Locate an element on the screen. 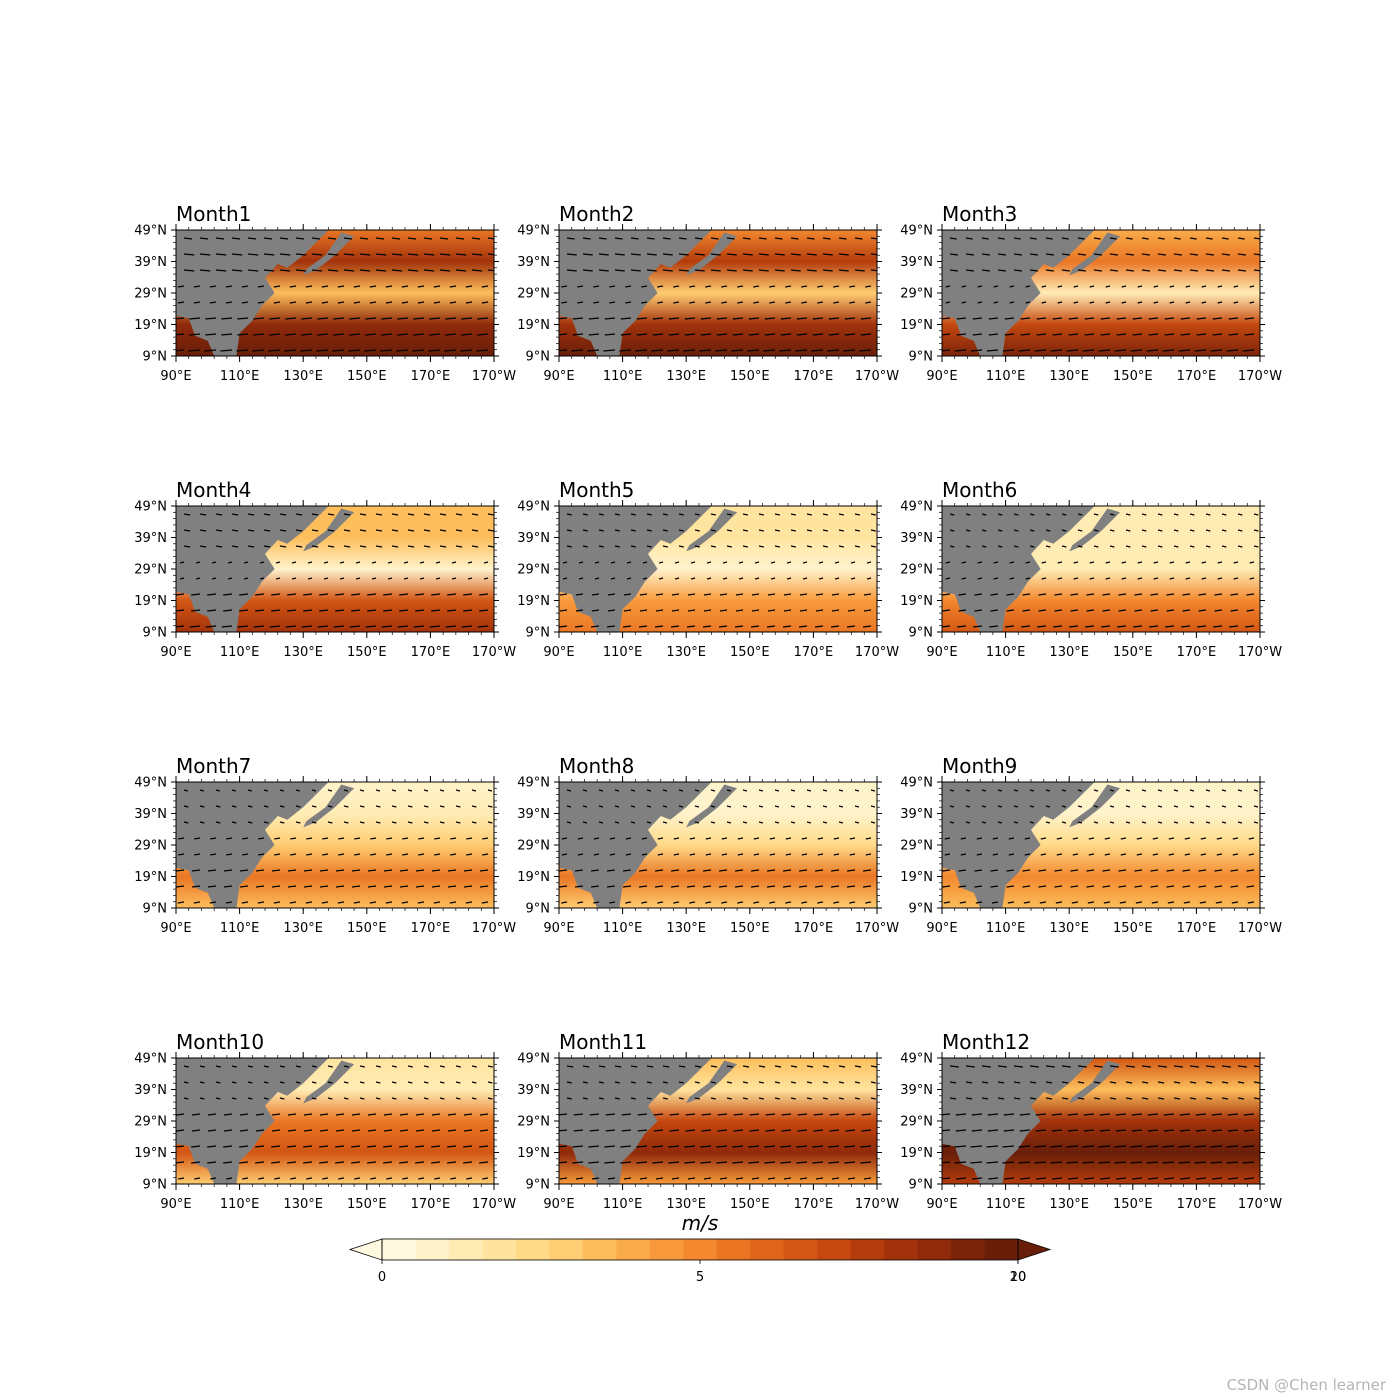 The height and width of the screenshot is (1400, 1400). colorbar-extend-max is located at coordinates (1034, 1249).